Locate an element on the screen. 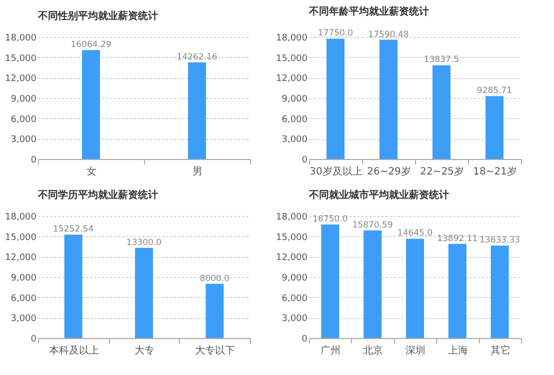 The height and width of the screenshot is (375, 554). data-label: 8000.0 is located at coordinates (215, 279).